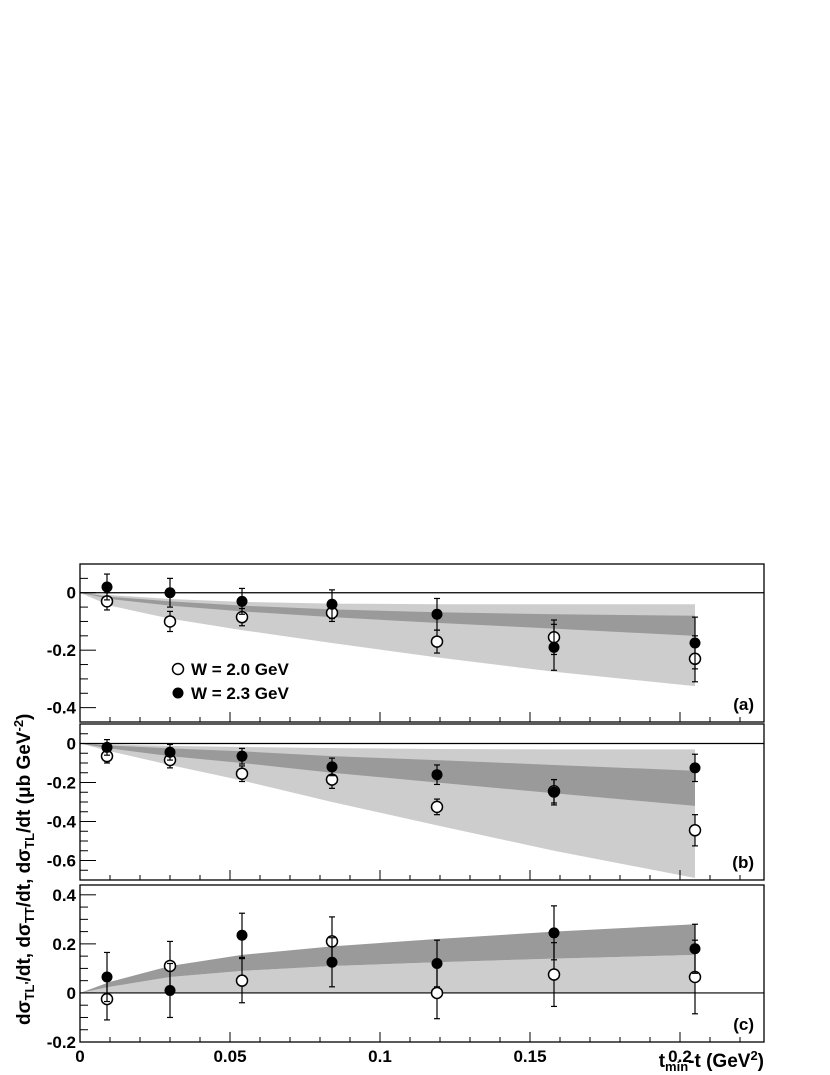 Image resolution: width=830 pixels, height=1075 pixels. I want to click on y-axis-title: dσTL'/dt, dσTT/dt, dσTL/dt (μb GeV-2), so click(24, 869).